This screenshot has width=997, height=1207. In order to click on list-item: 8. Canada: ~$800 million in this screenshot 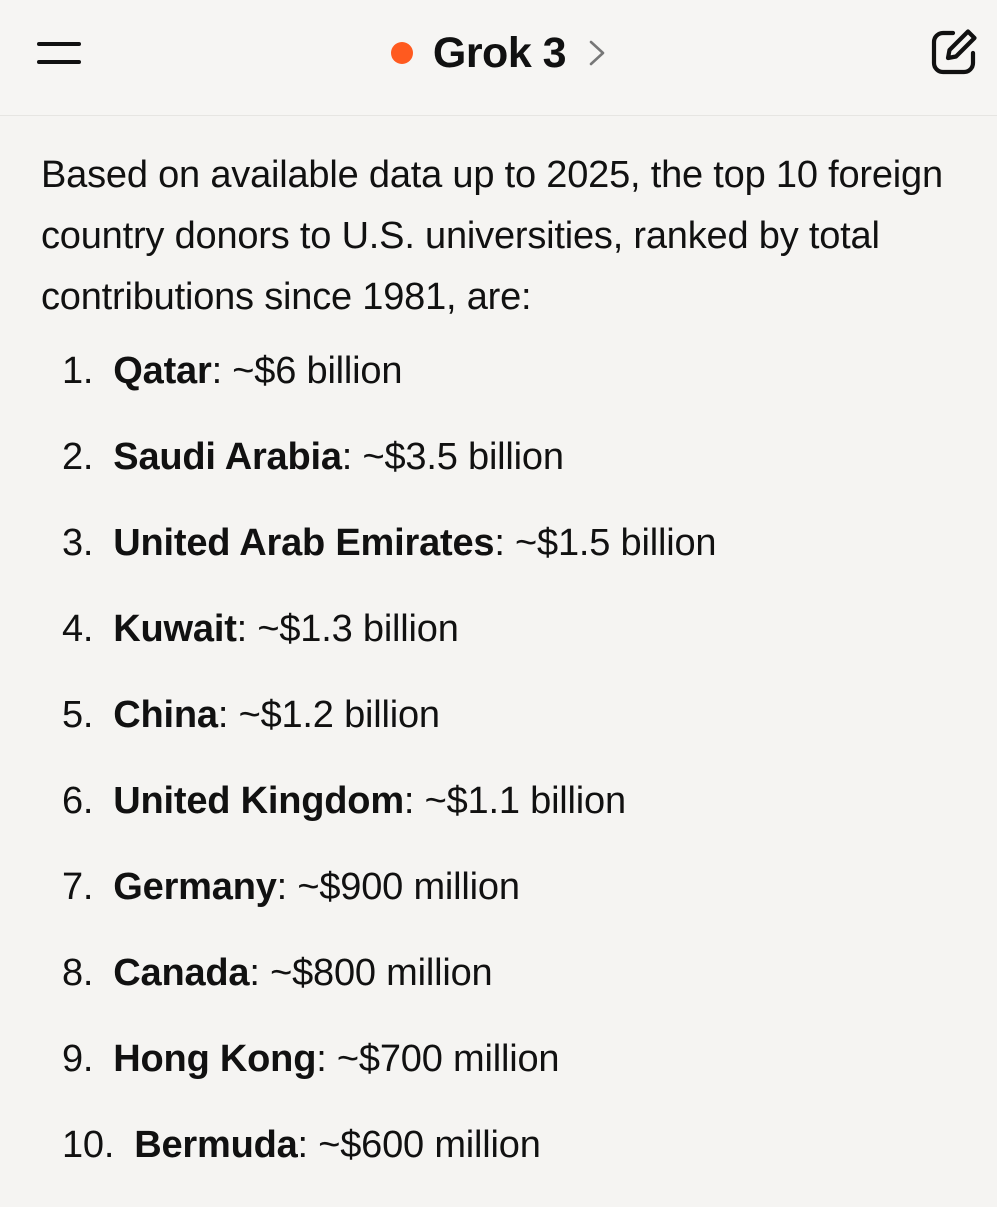, I will do `click(501, 992)`.